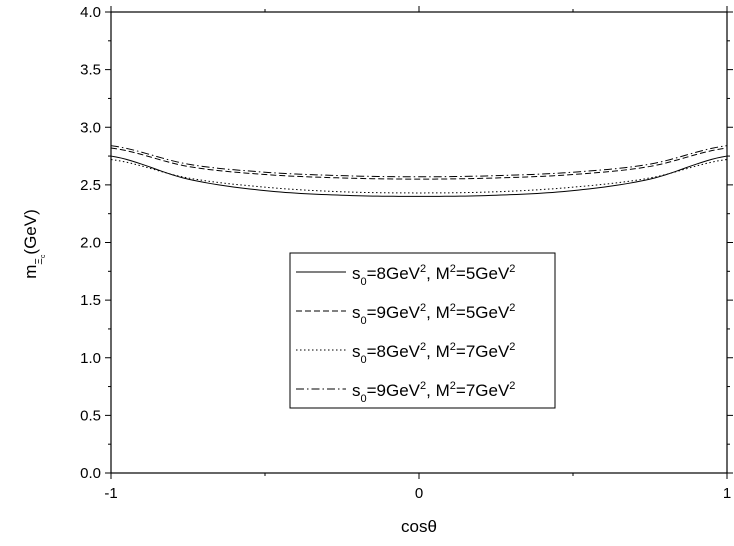 This screenshot has height=546, width=734. I want to click on y-tick-label: 2.5, so click(90, 185).